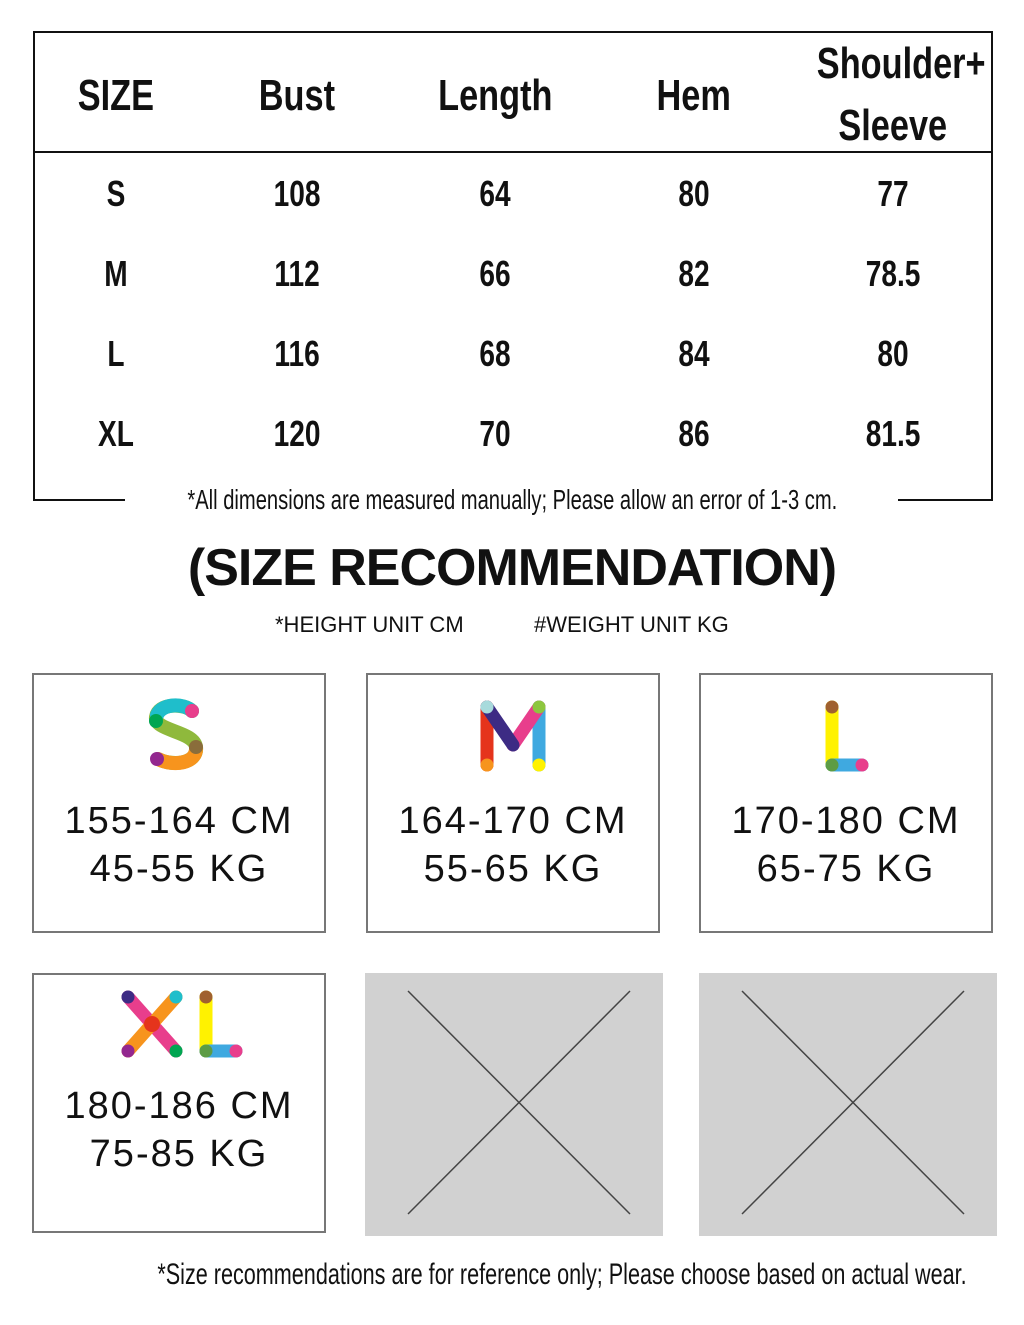  I want to click on header-length: Length, so click(495, 95).